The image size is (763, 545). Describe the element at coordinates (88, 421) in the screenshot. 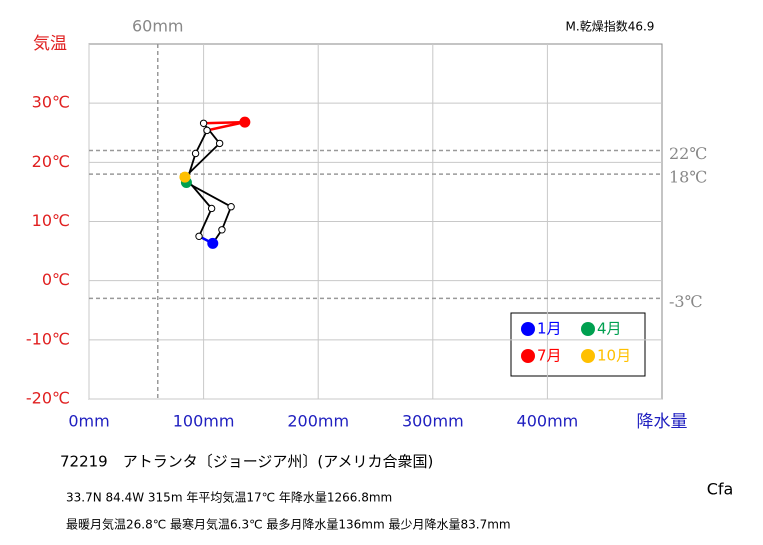

I see `x-tick-label: 0mm` at that location.